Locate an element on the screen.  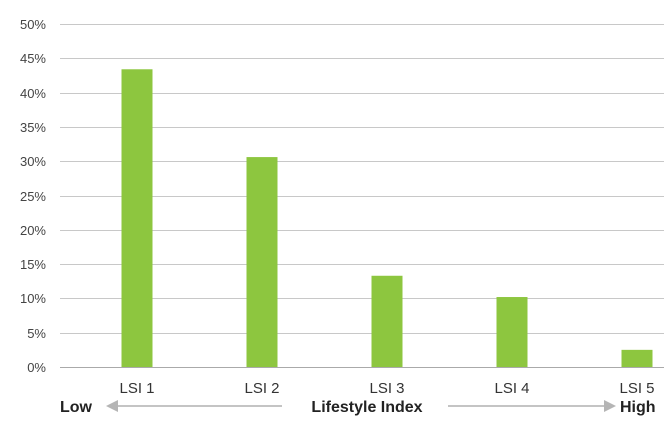
y-tick-label: 10% is located at coordinates (33, 298).